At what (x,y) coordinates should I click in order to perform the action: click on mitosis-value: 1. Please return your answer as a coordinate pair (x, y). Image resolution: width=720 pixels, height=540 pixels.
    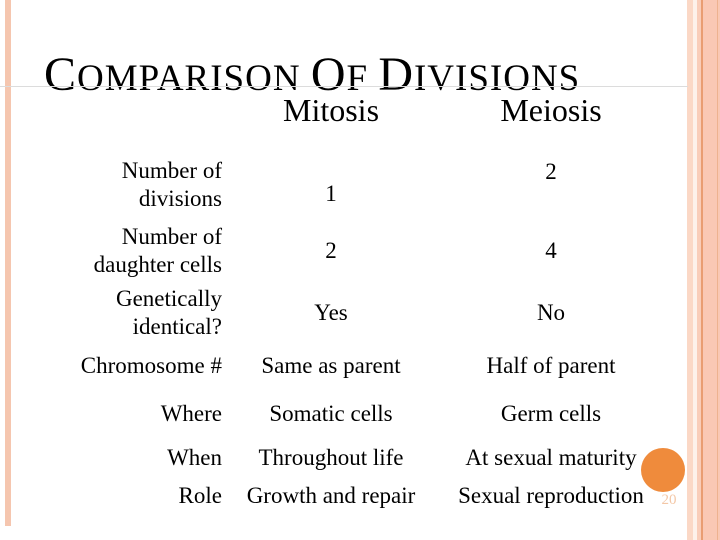
    Looking at the image, I should click on (331, 193).